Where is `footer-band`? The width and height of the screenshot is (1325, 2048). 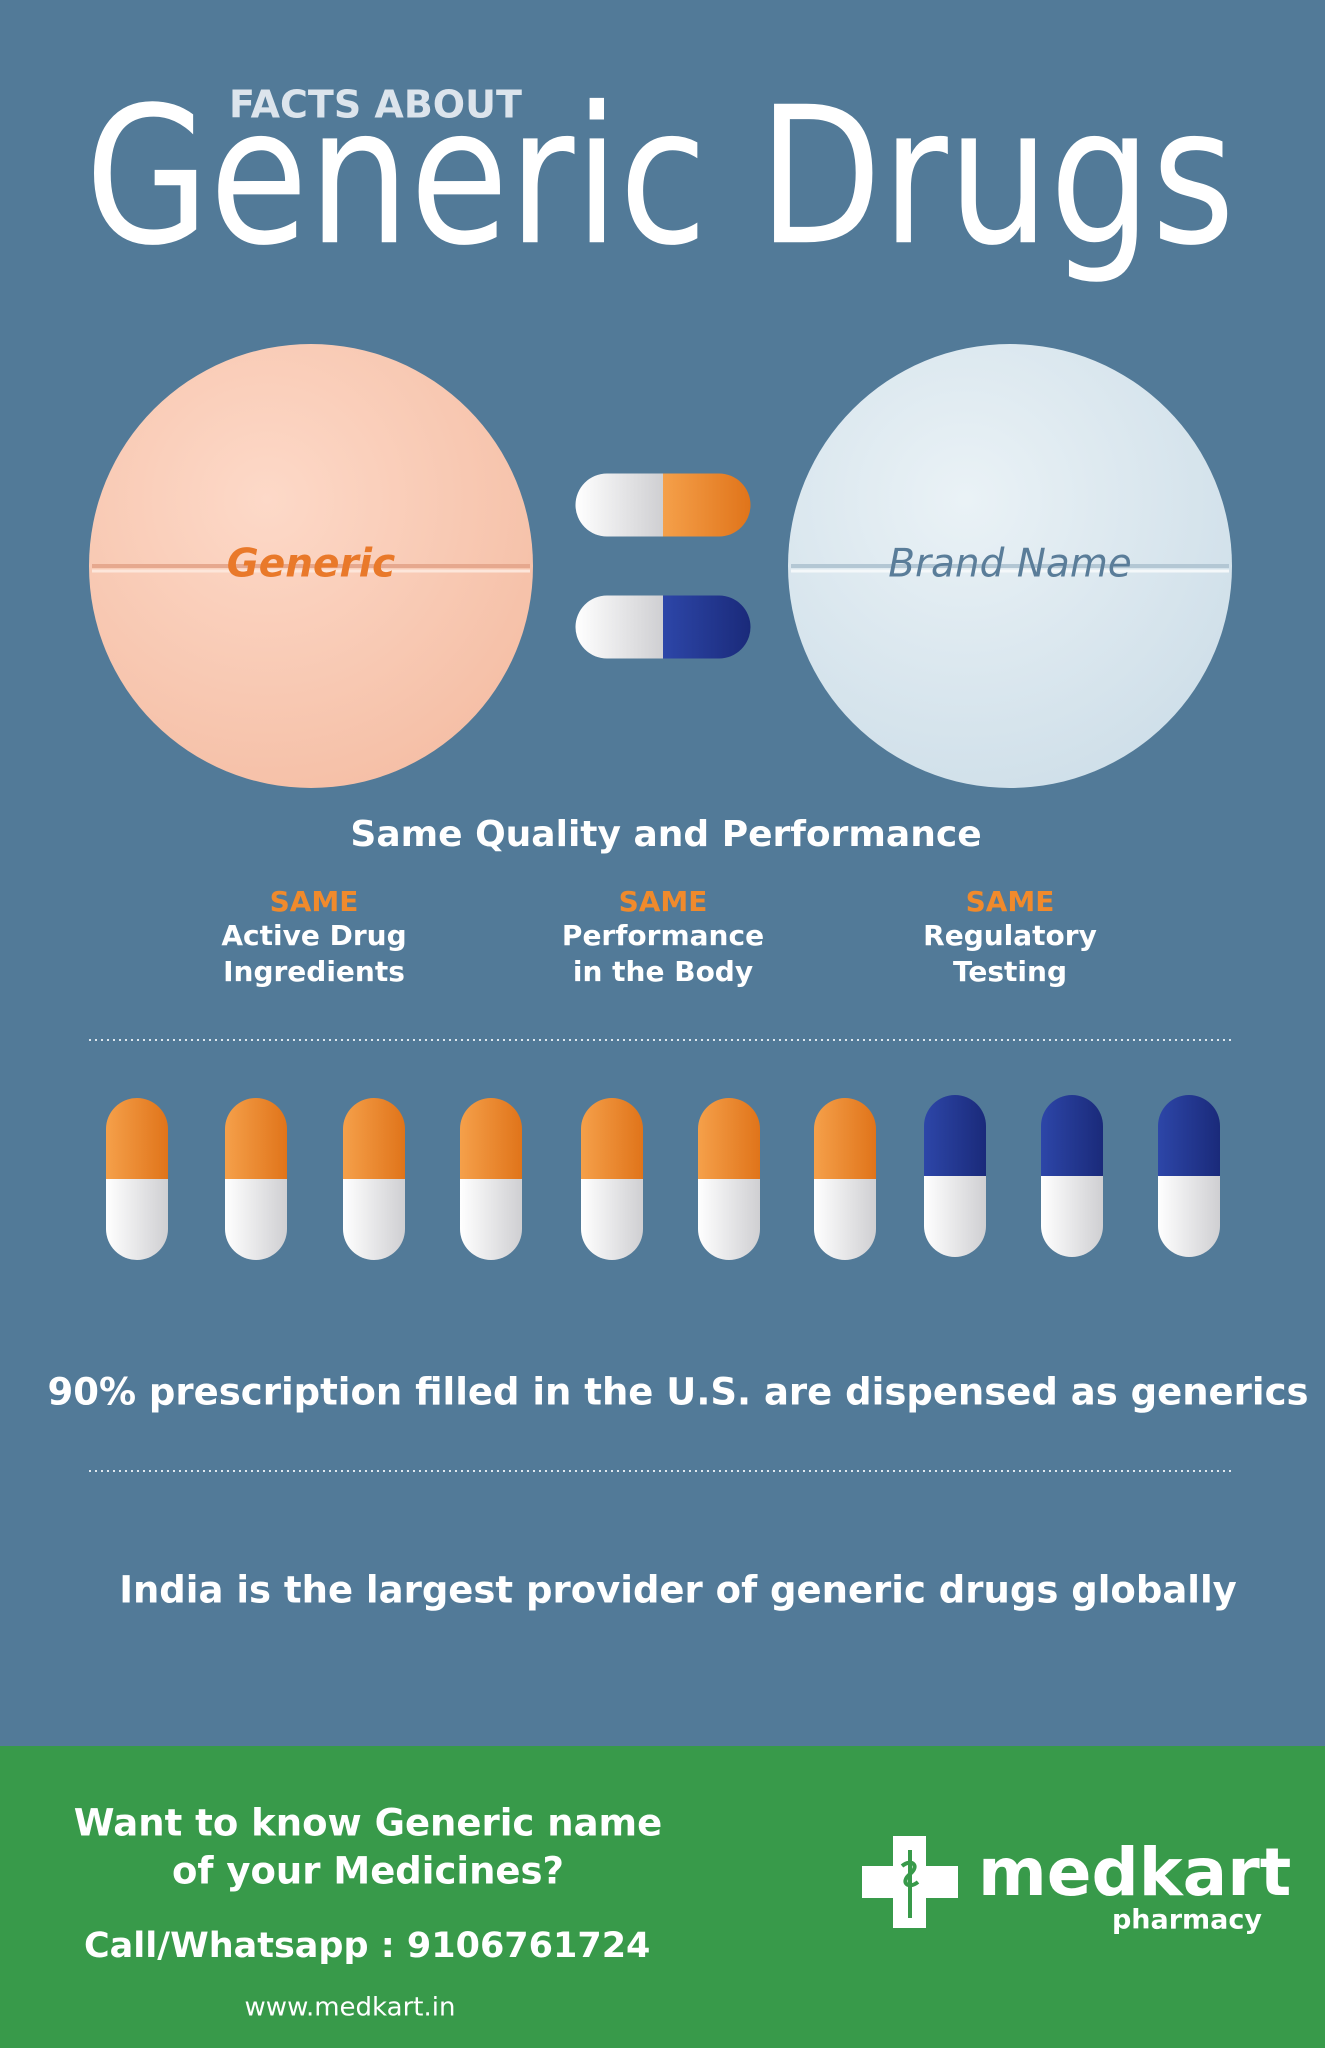
footer-band is located at coordinates (662, 1897).